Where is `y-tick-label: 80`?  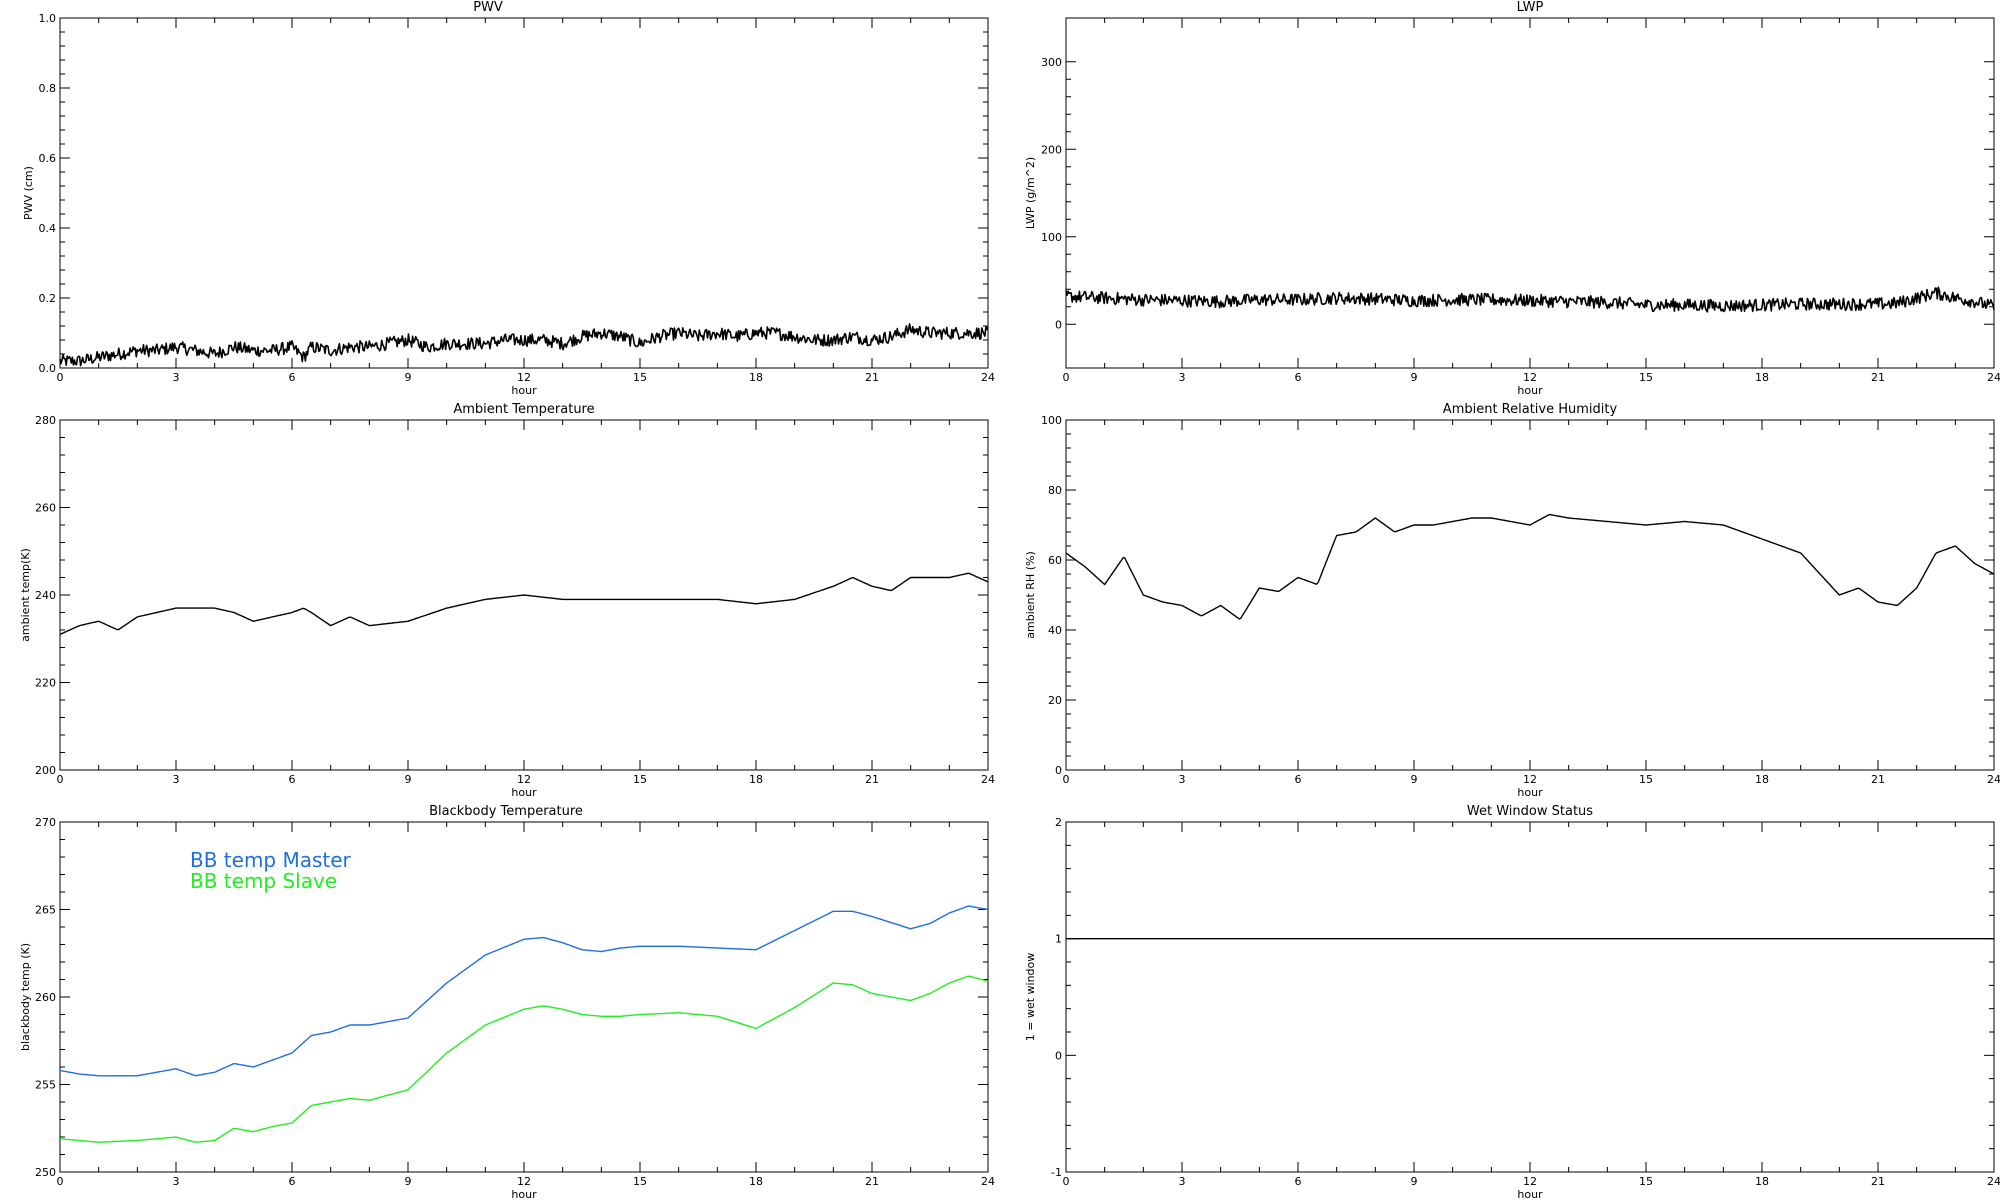
y-tick-label: 80 is located at coordinates (1055, 490).